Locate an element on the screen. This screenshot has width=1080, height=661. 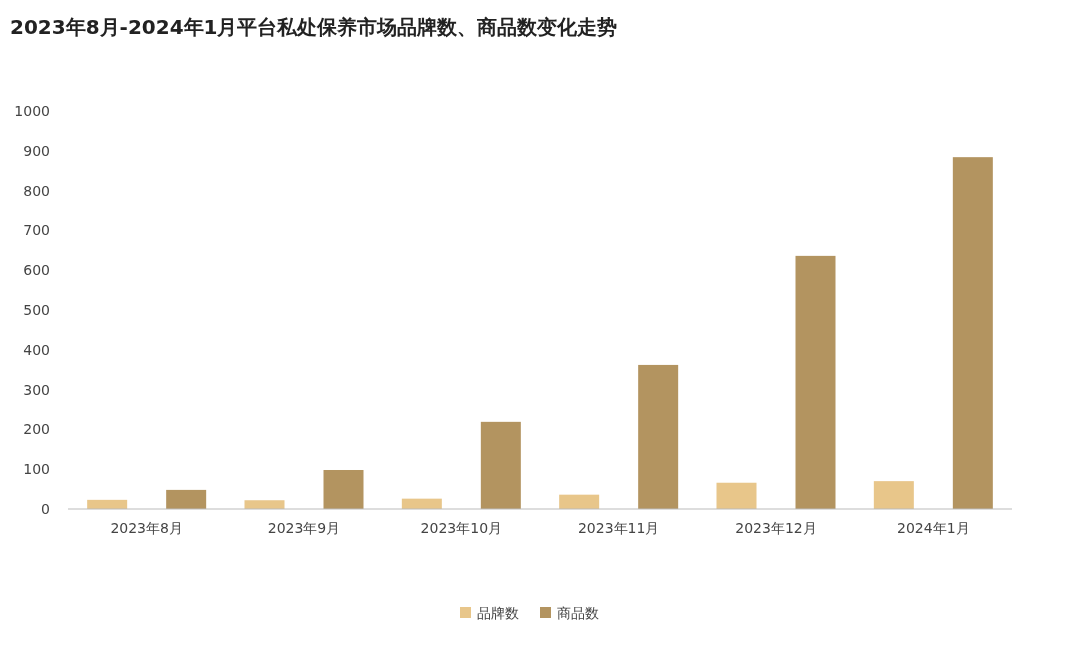
y-tick-label: 100 is located at coordinates (36, 469).